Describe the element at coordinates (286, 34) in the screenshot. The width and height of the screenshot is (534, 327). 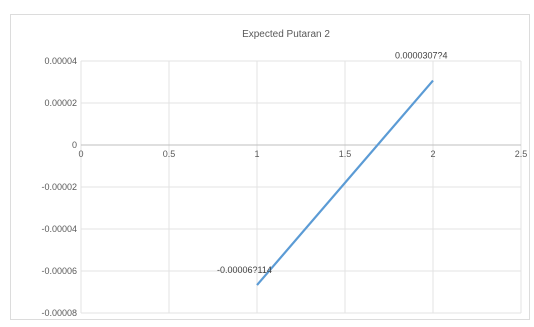
I see `chart-title: Expected Putaran 2` at that location.